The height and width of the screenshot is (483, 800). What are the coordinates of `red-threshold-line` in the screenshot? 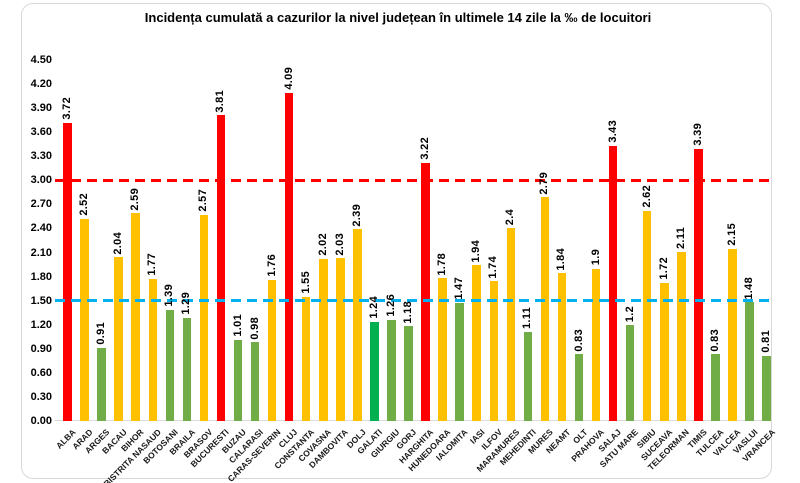 It's located at (413, 180).